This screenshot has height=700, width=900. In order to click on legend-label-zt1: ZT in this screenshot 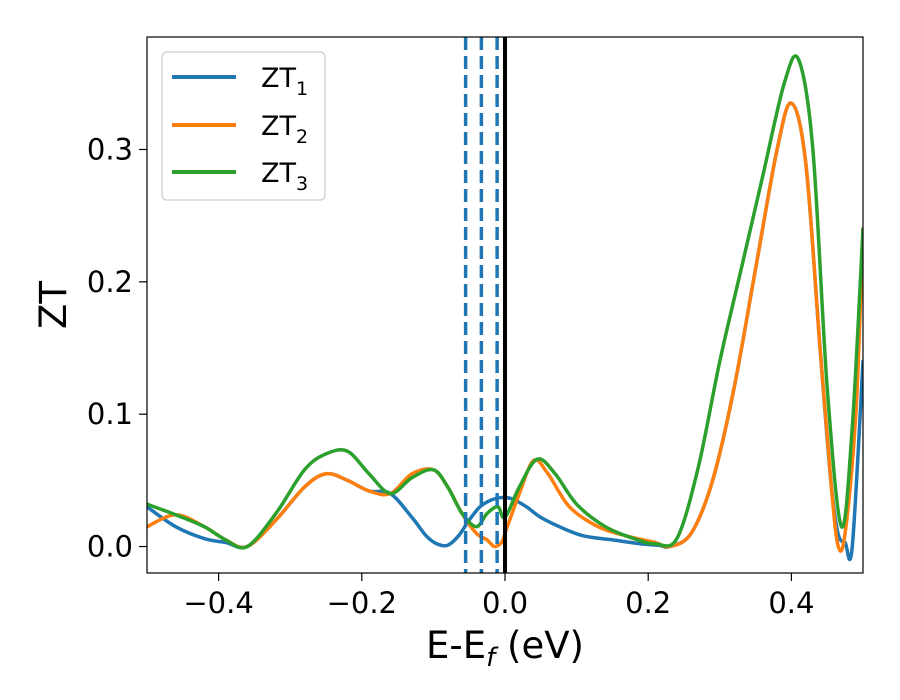, I will do `click(278, 78)`.